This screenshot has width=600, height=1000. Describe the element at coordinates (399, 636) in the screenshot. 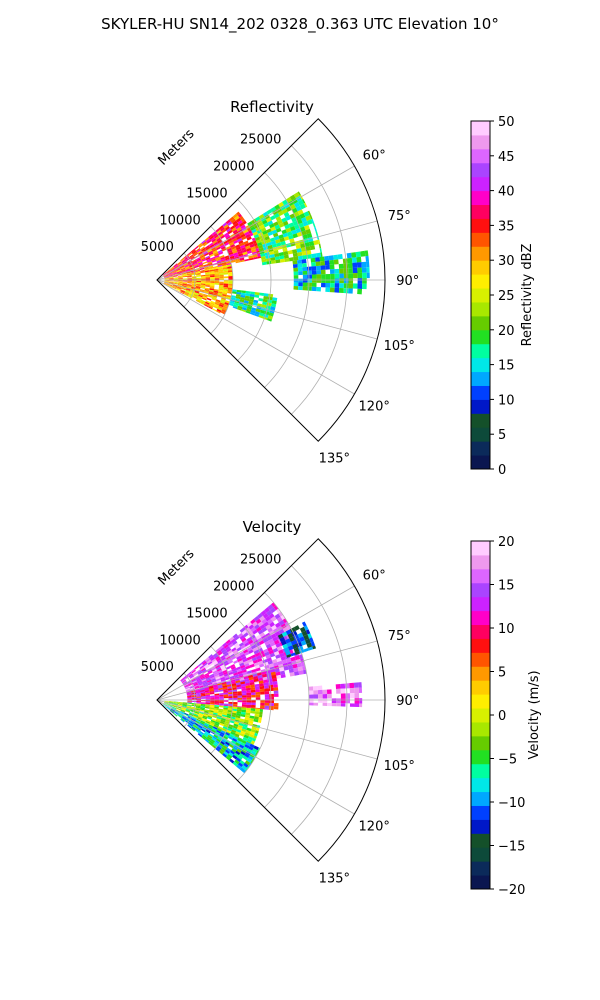

I see `azimuth-tick-label: 75°` at that location.